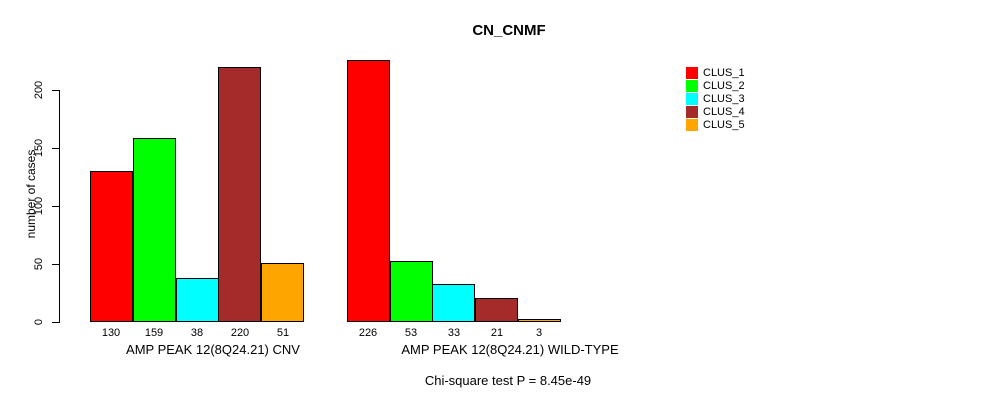  Describe the element at coordinates (496, 310) in the screenshot. I see `bar-clus_4-group2` at that location.